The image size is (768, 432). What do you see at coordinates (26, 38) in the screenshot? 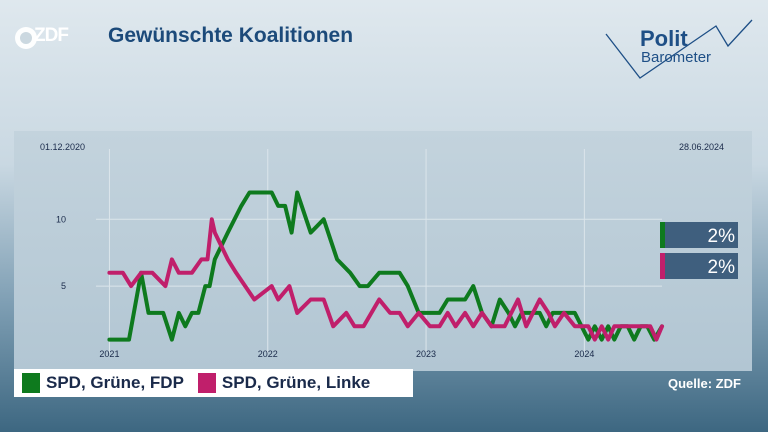
I see `zdf-logo-icon` at bounding box center [26, 38].